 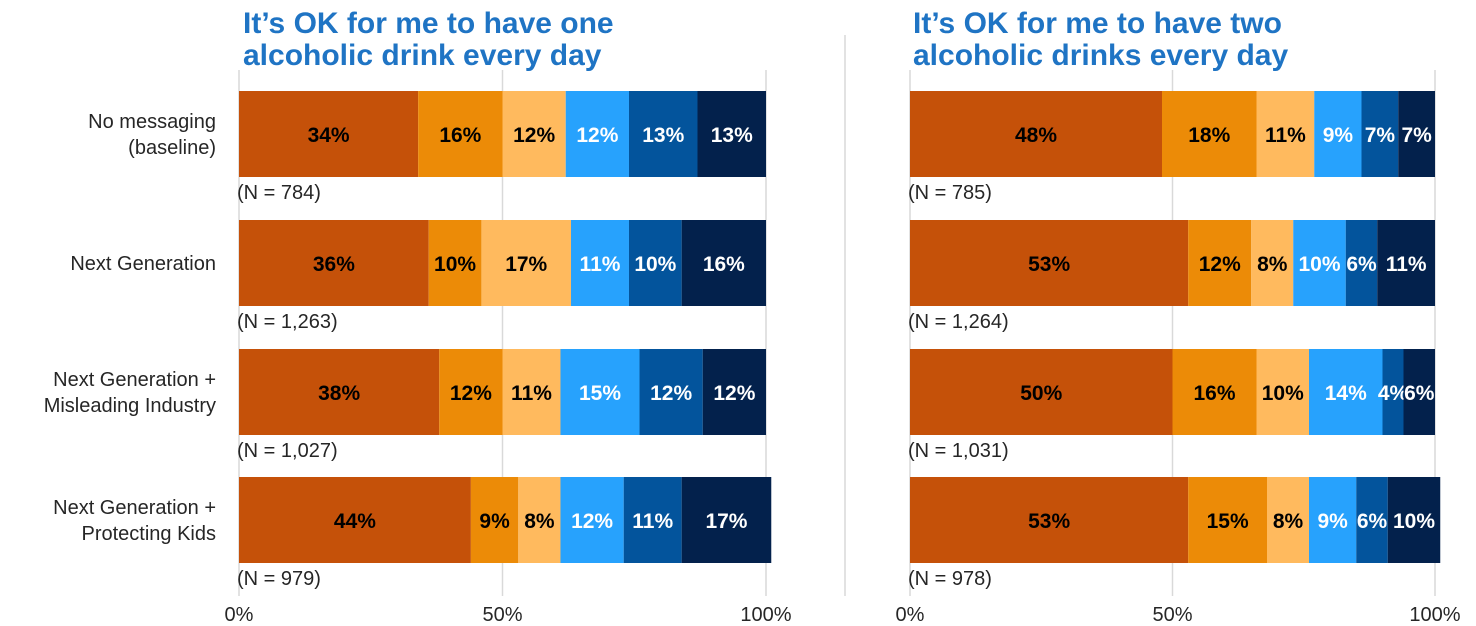 What do you see at coordinates (279, 579) in the screenshot?
I see `left-n-label: (N = 979)` at bounding box center [279, 579].